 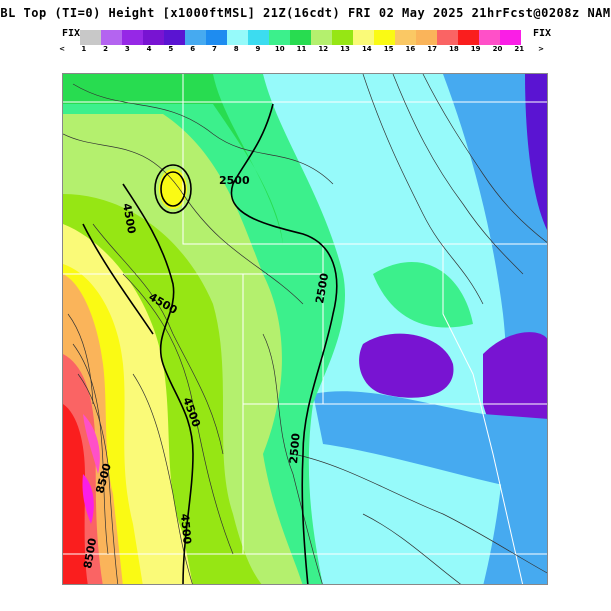 What do you see at coordinates (536, 152) in the screenshot?
I see `region-purple-northeast` at bounding box center [536, 152].